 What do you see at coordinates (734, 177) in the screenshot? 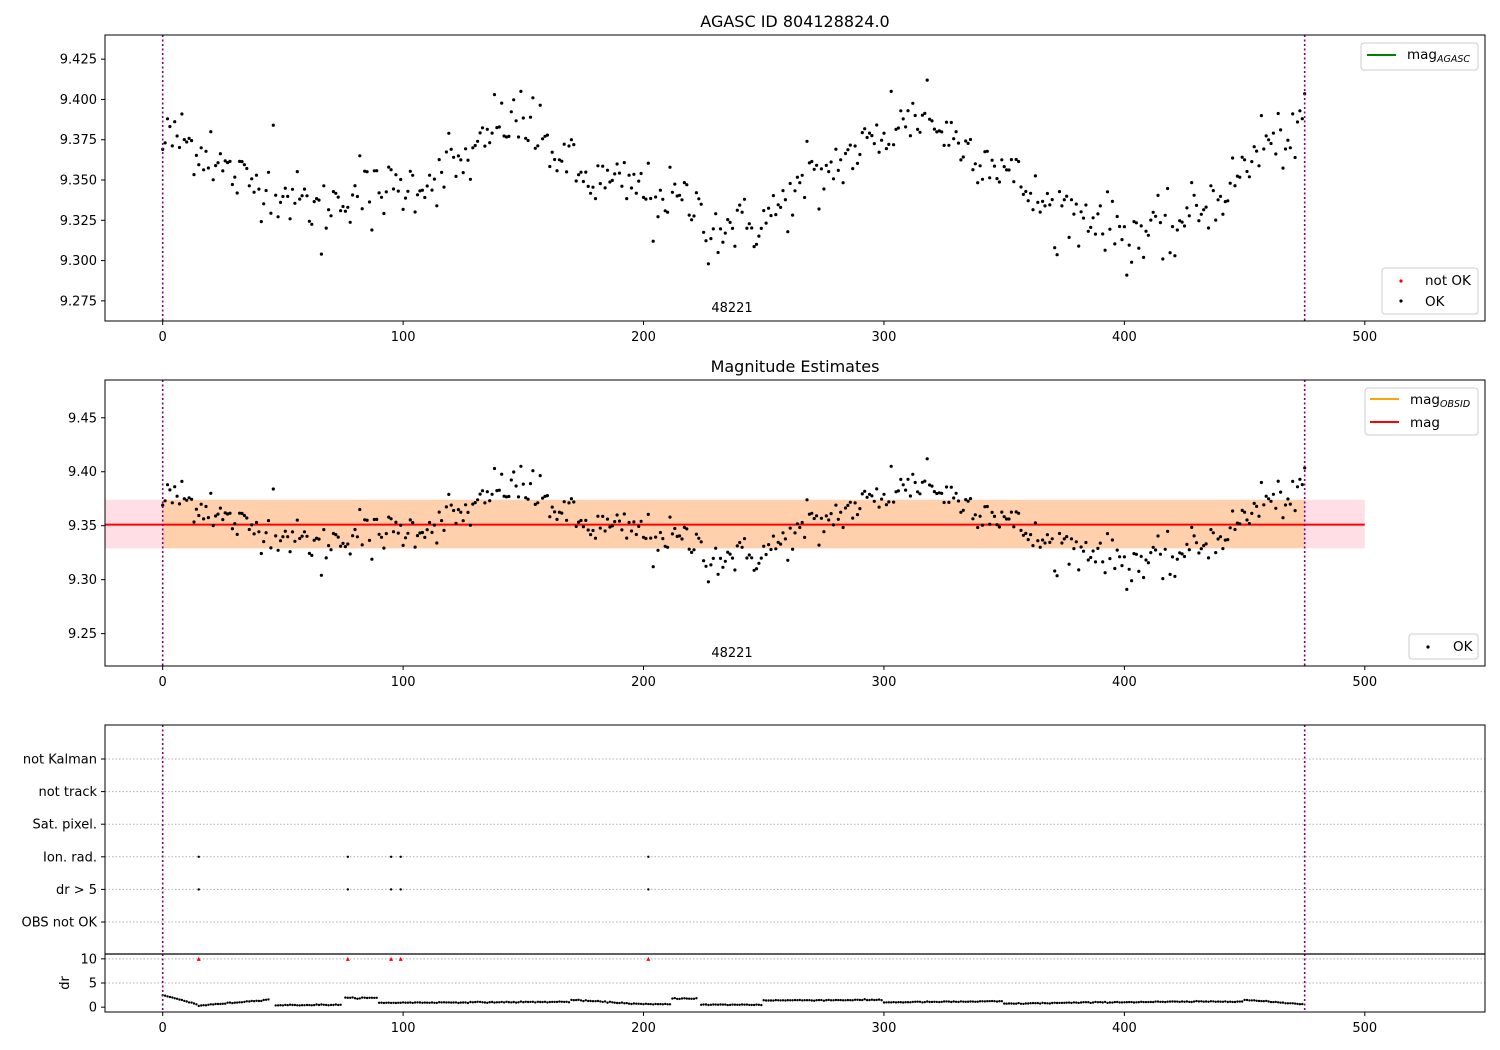
I see `top-points` at bounding box center [734, 177].